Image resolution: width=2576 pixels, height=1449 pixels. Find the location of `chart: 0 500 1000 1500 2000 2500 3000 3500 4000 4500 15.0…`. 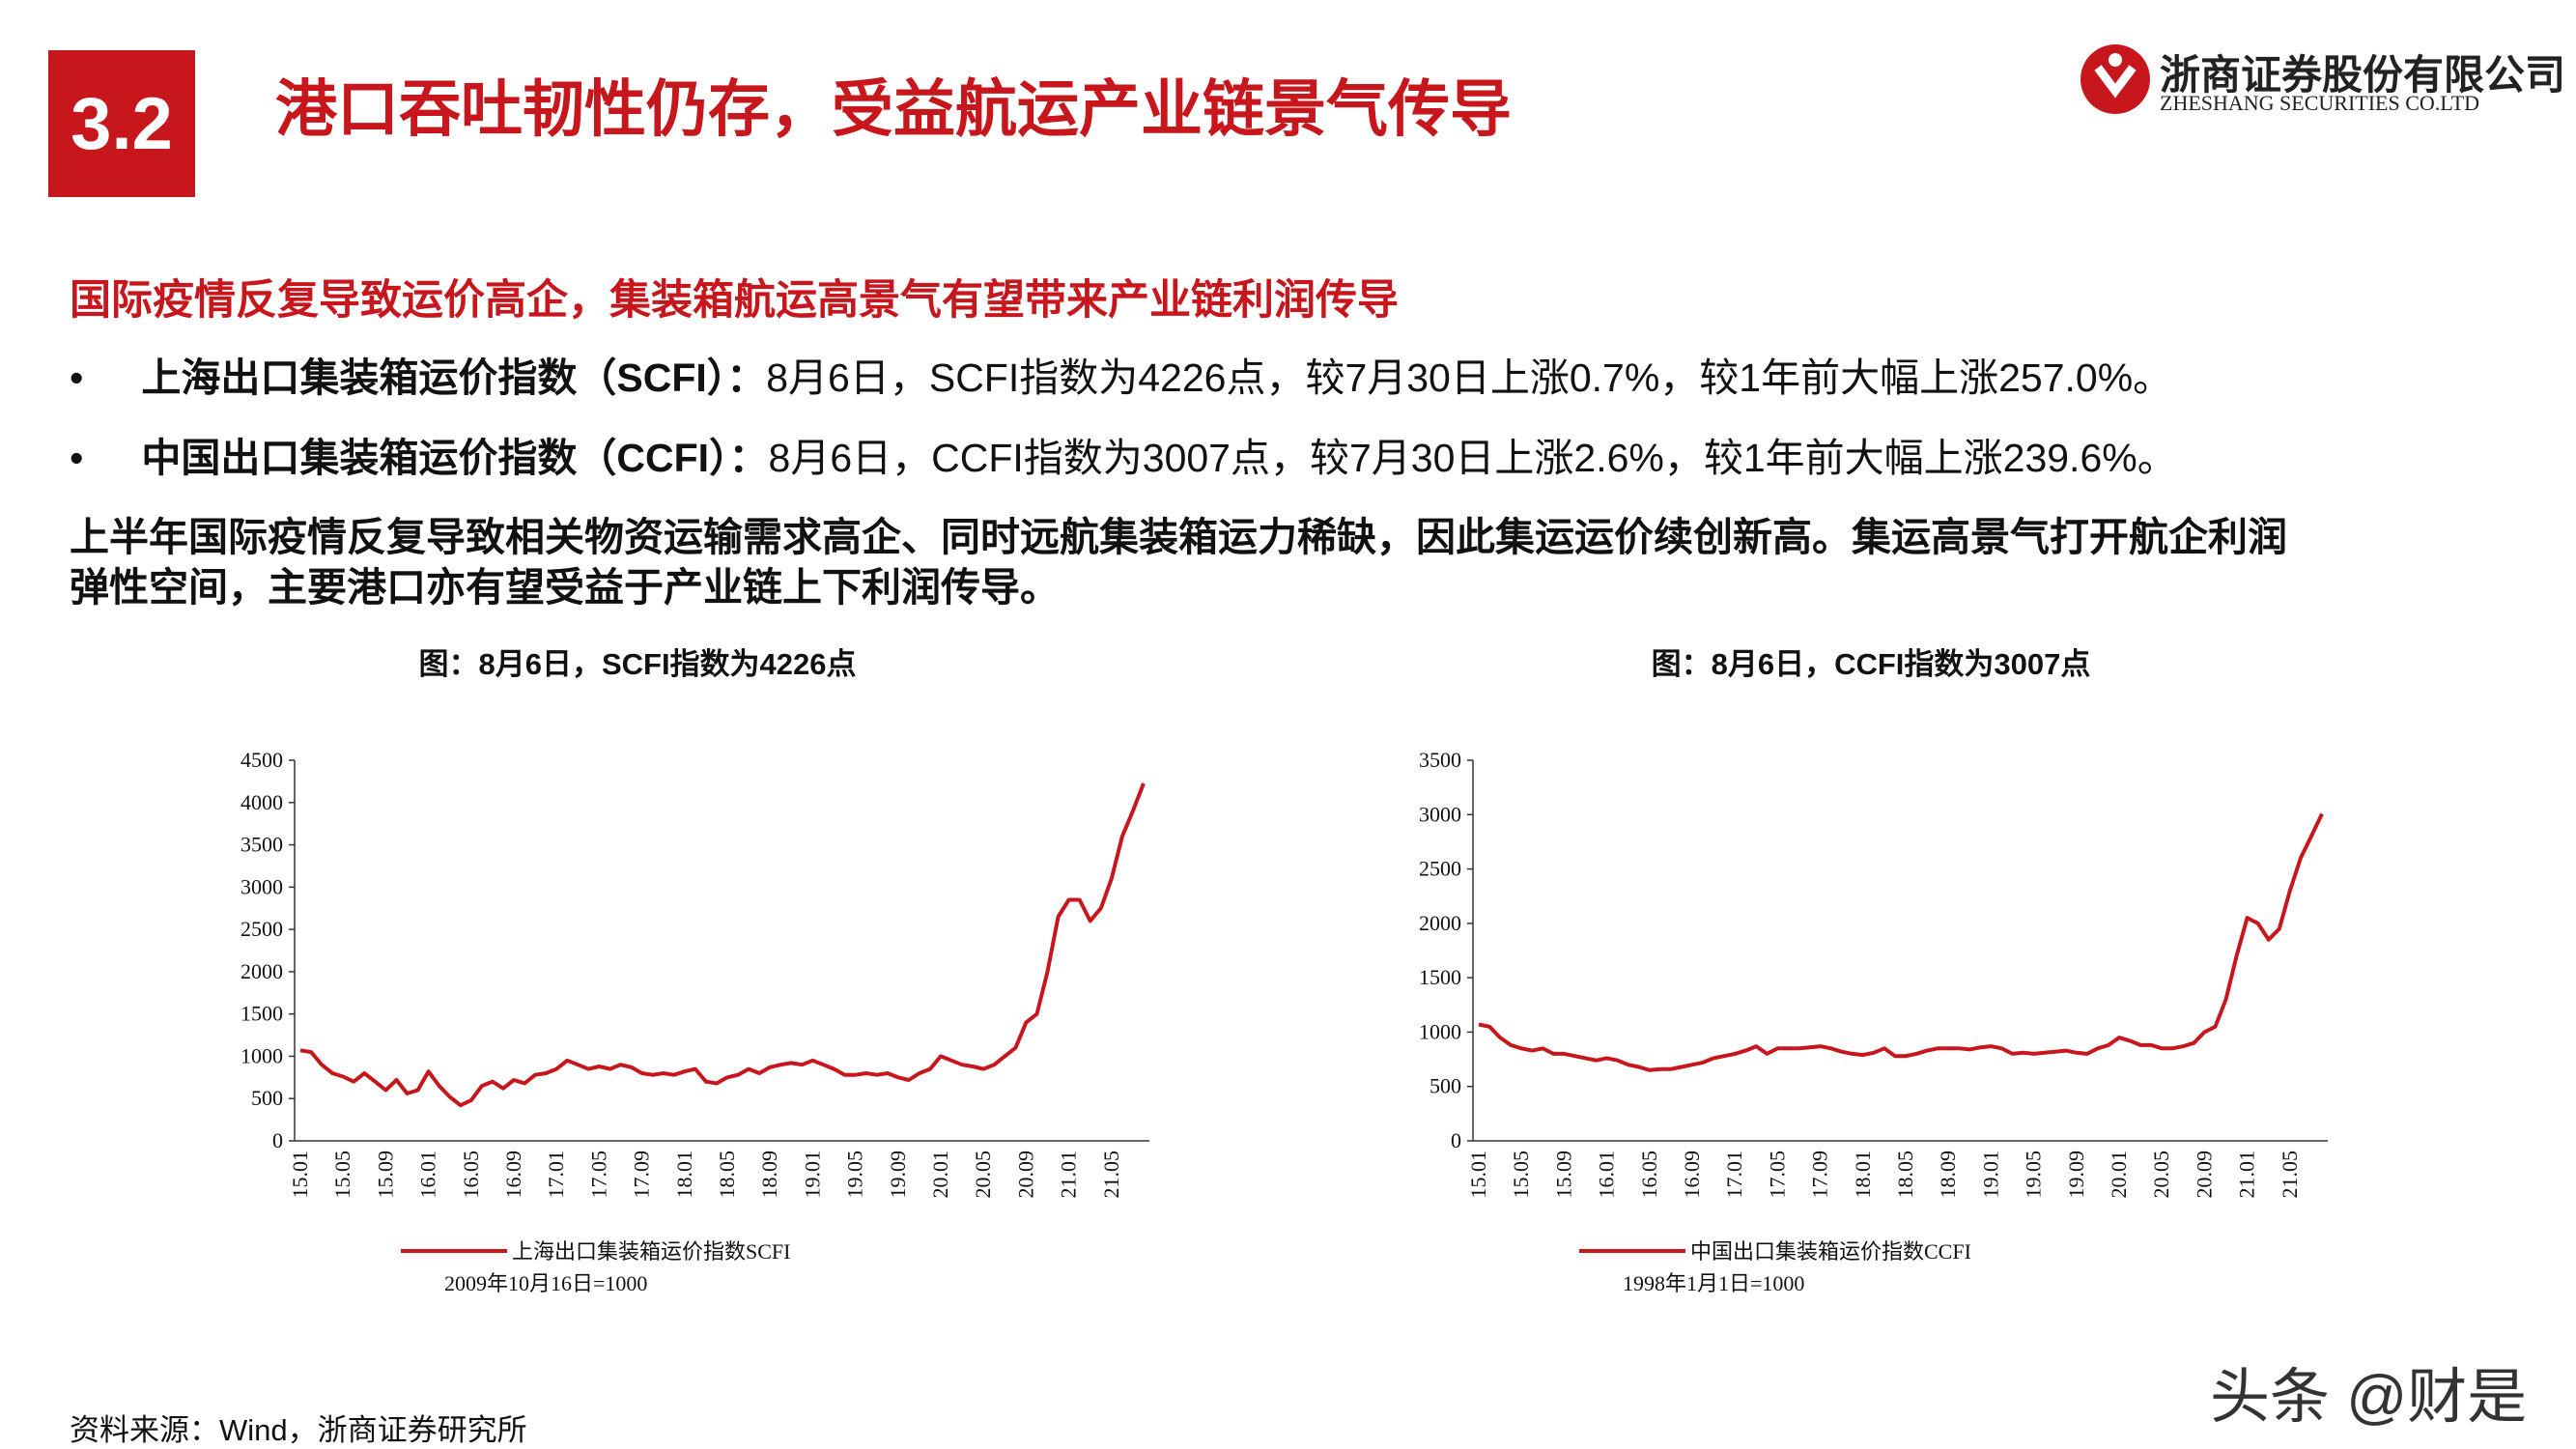

chart: 0 500 1000 1500 2000 2500 3000 3500 4000 4500 15.0… is located at coordinates (695, 1021).